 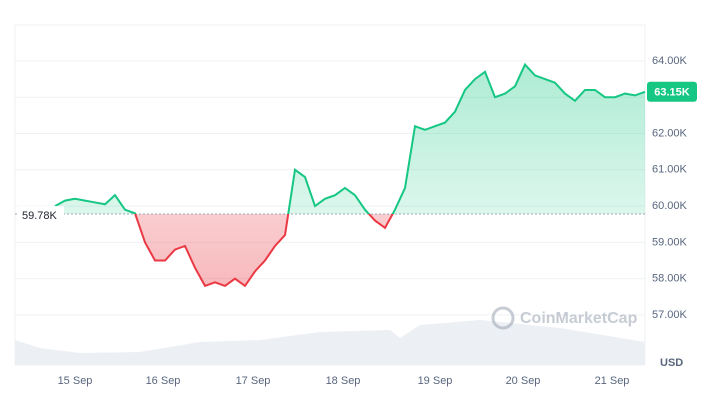 I want to click on x-tick-label: 21 Sep, so click(x=612, y=381).